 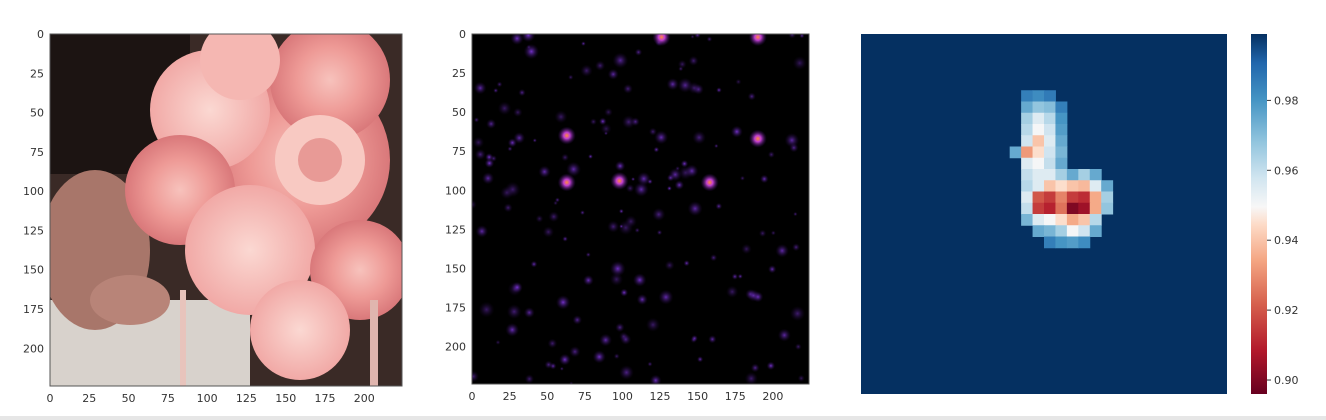 What do you see at coordinates (455, 190) in the screenshot?
I see `y-tick-label: 100` at bounding box center [455, 190].